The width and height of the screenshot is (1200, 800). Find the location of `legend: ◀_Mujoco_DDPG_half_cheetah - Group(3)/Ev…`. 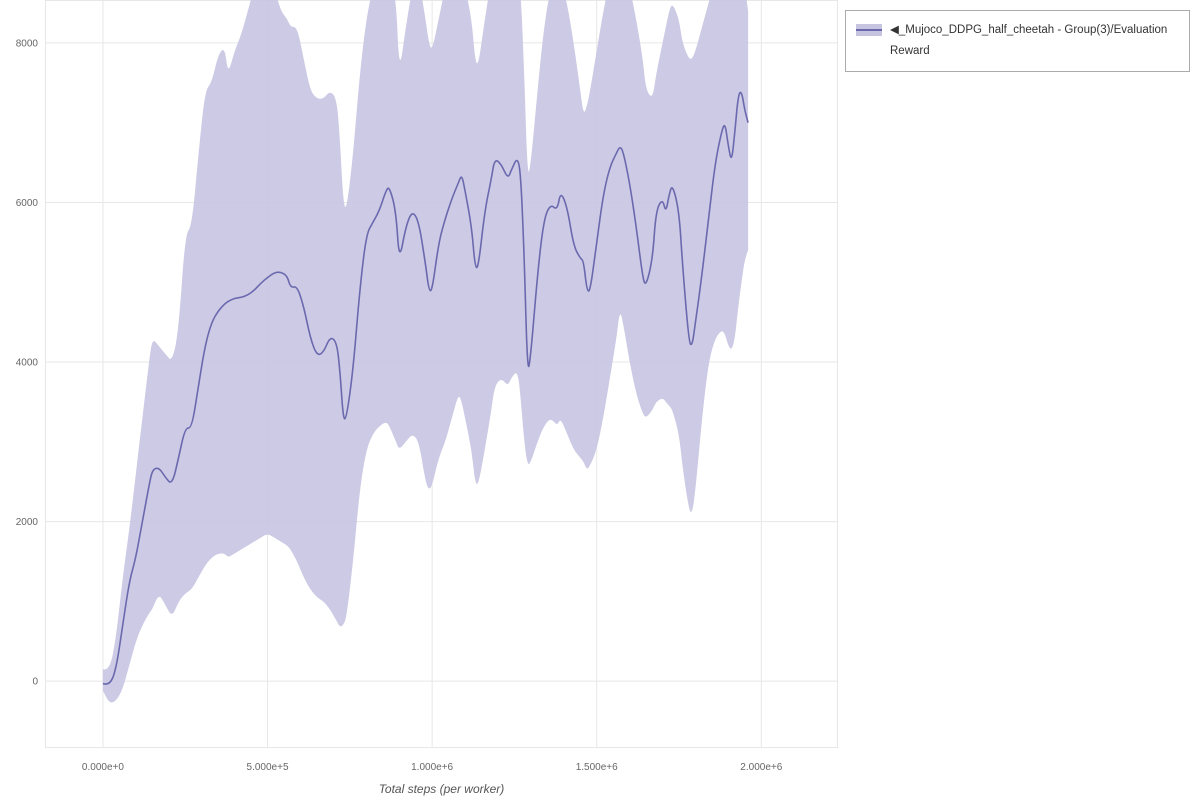

legend: ◀_Mujoco_DDPG_half_cheetah - Group(3)/Ev… is located at coordinates (1017, 41).